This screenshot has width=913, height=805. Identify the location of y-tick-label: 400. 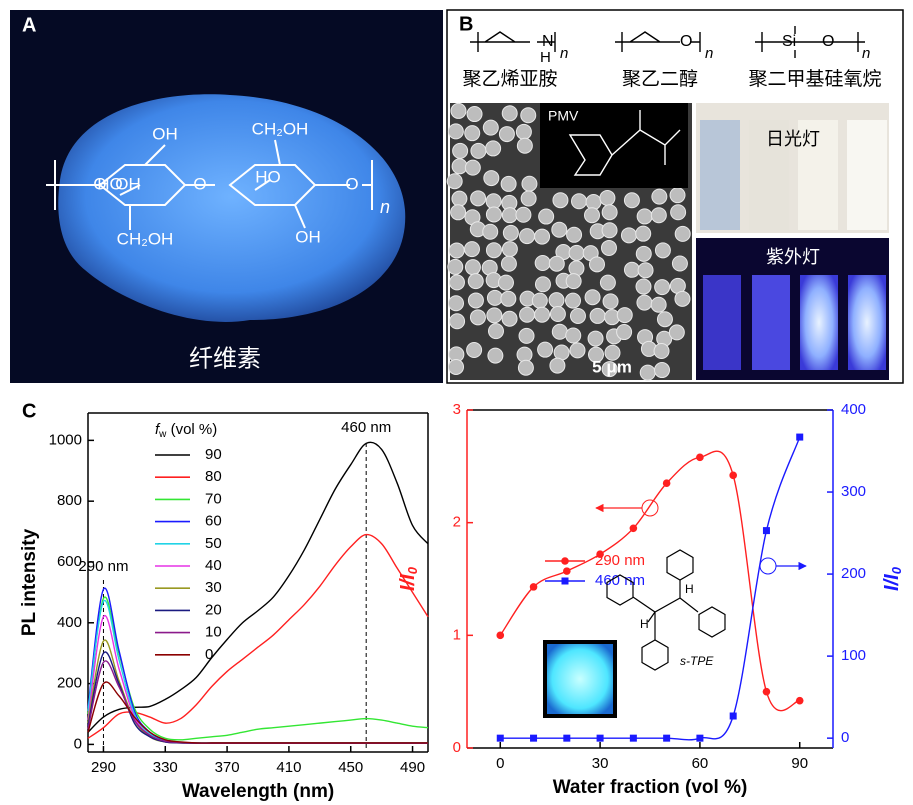
(69, 622).